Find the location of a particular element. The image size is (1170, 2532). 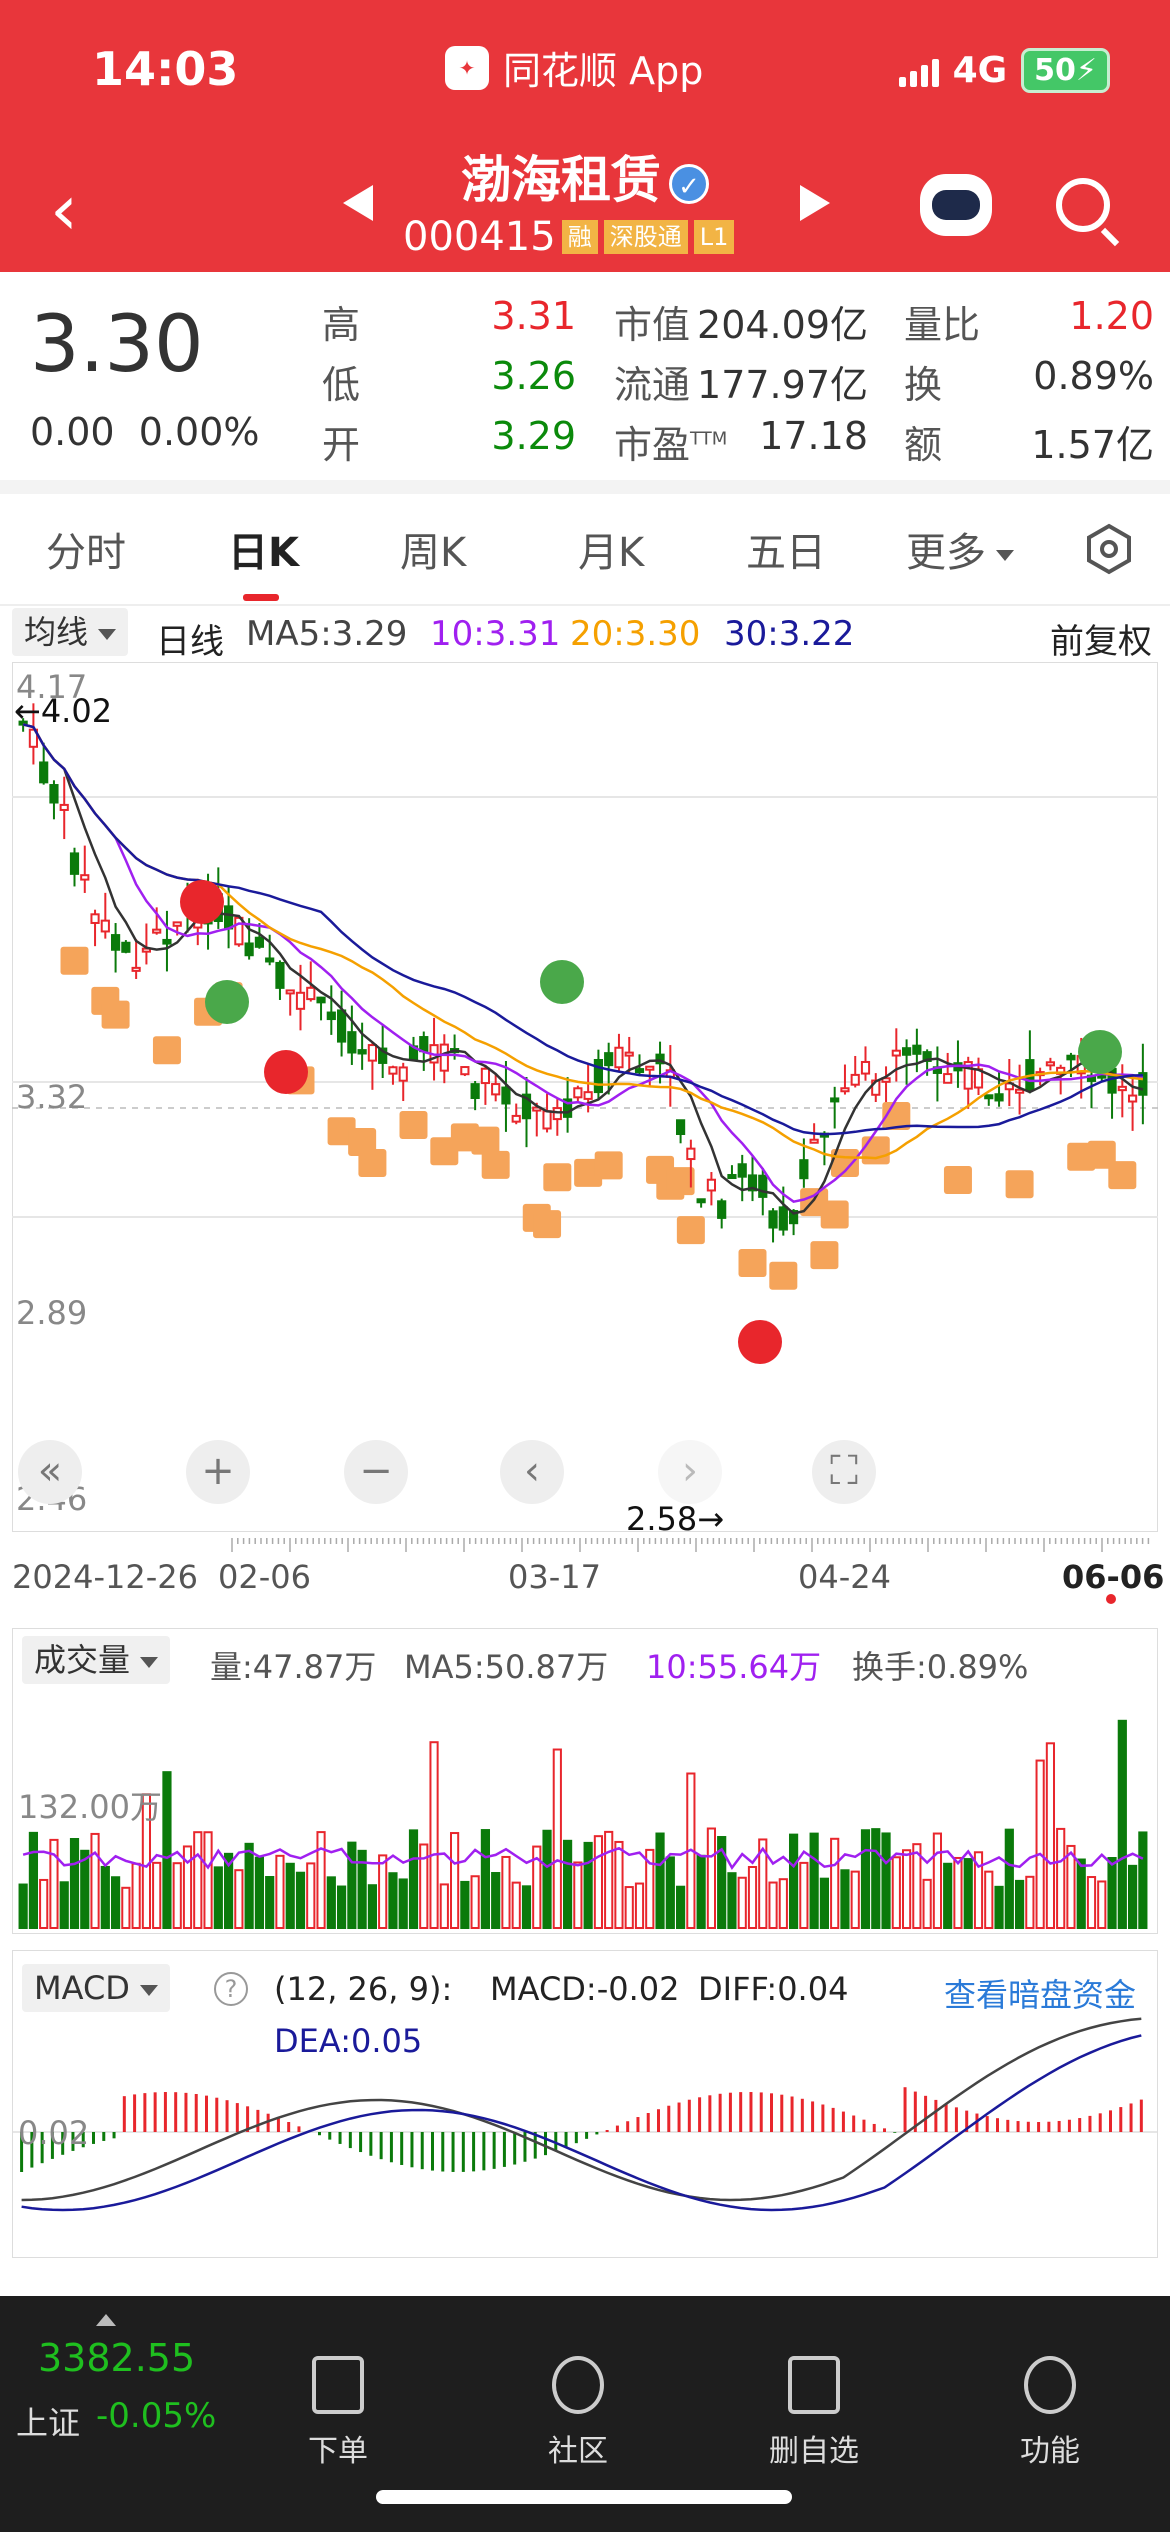

assistant-robot-icon is located at coordinates (956, 205).